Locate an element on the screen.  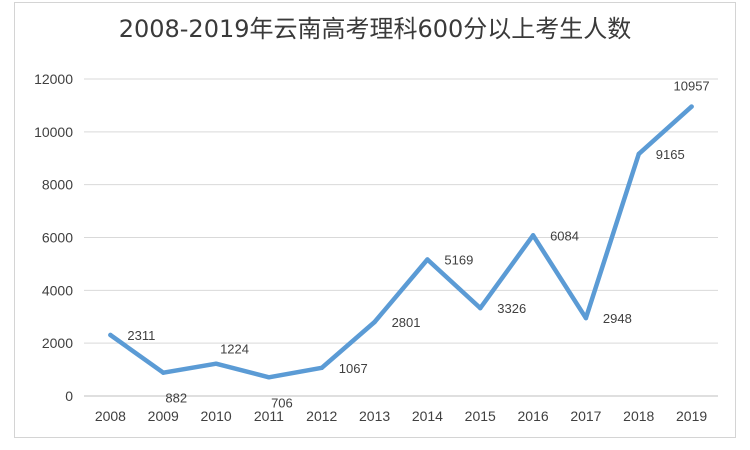
x-tick-label: 2008 is located at coordinates (110, 416).